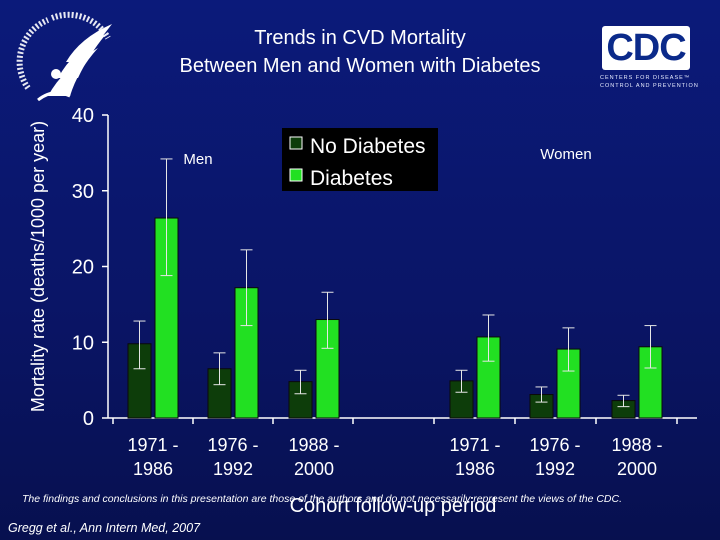 Image resolution: width=720 pixels, height=540 pixels. What do you see at coordinates (197, 159) in the screenshot?
I see `group-label-men: Men` at bounding box center [197, 159].